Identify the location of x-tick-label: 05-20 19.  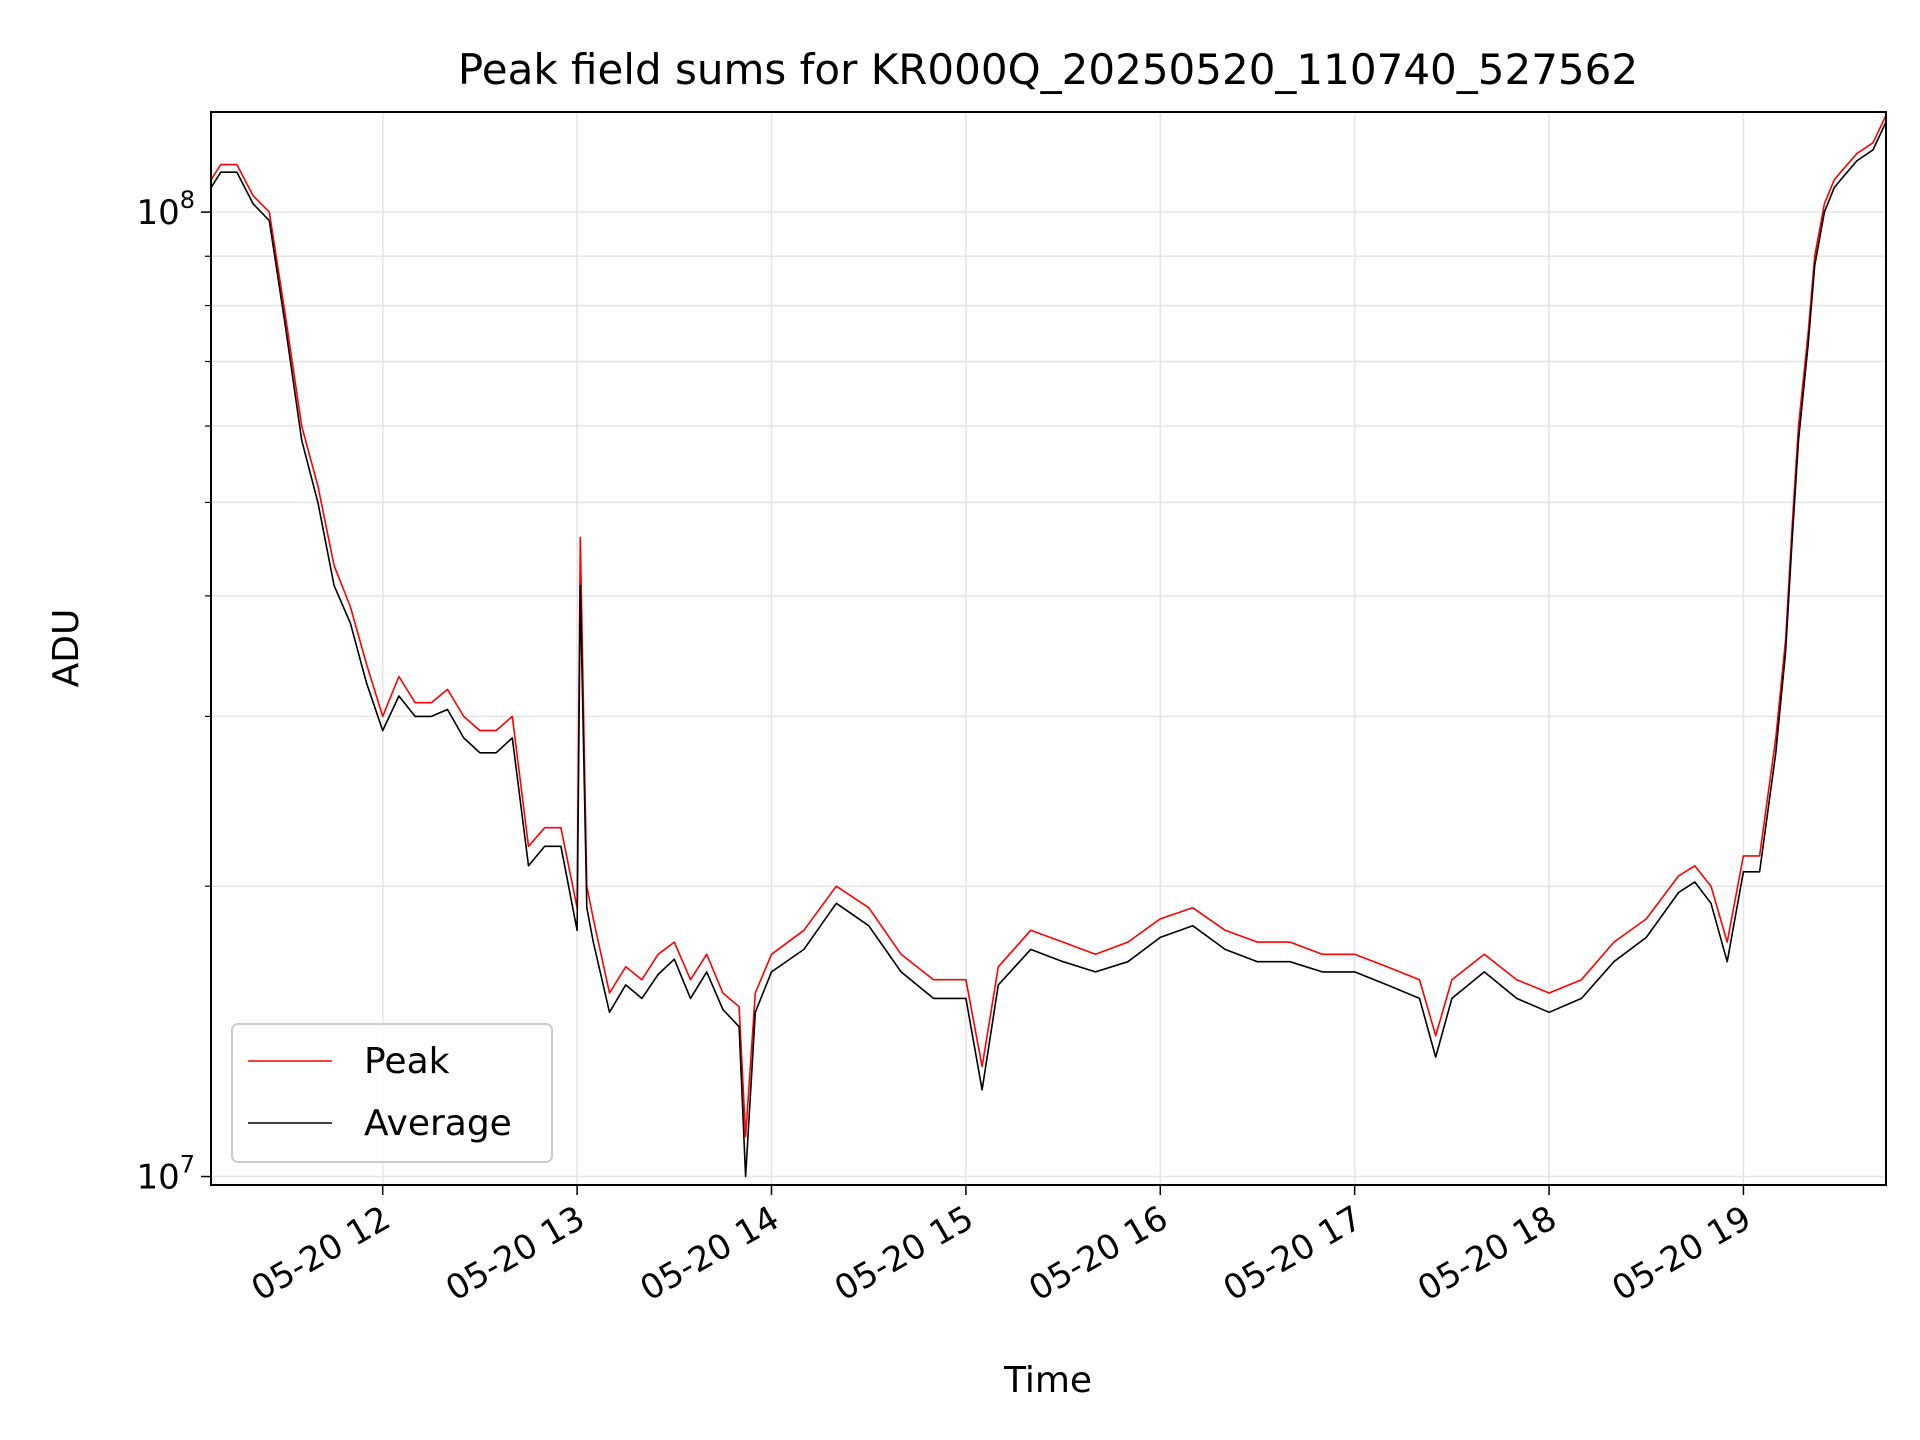
(1682, 1253).